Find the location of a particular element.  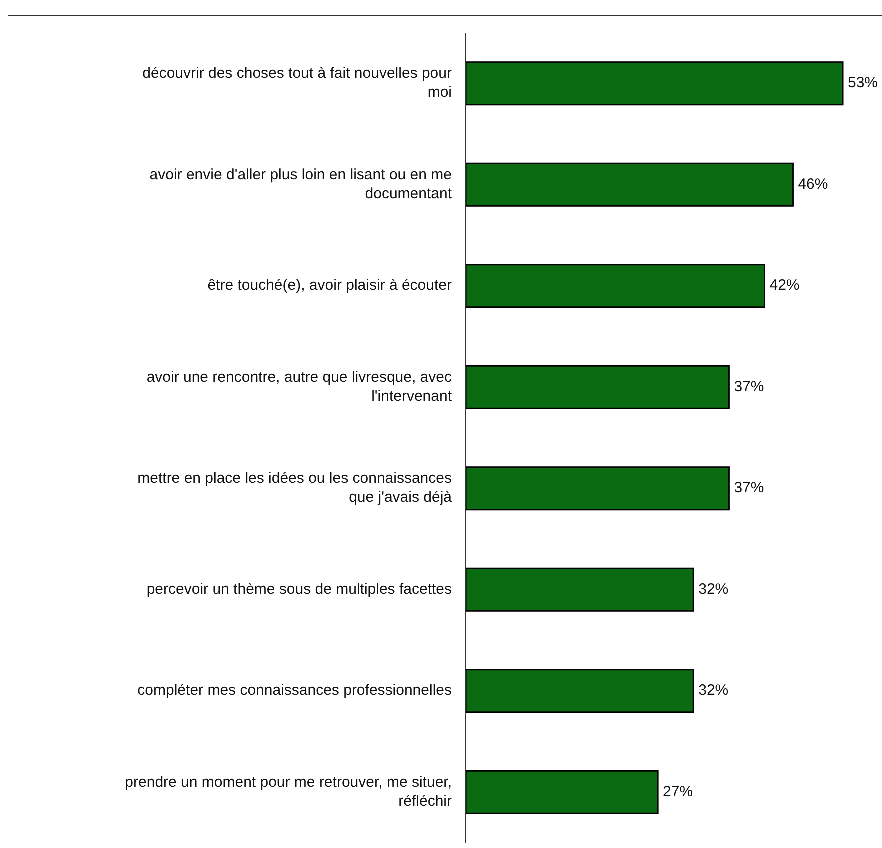

y-tick-label: avoir envie d'aller plus loin en lisant ou en me documentant is located at coordinates (301, 184).